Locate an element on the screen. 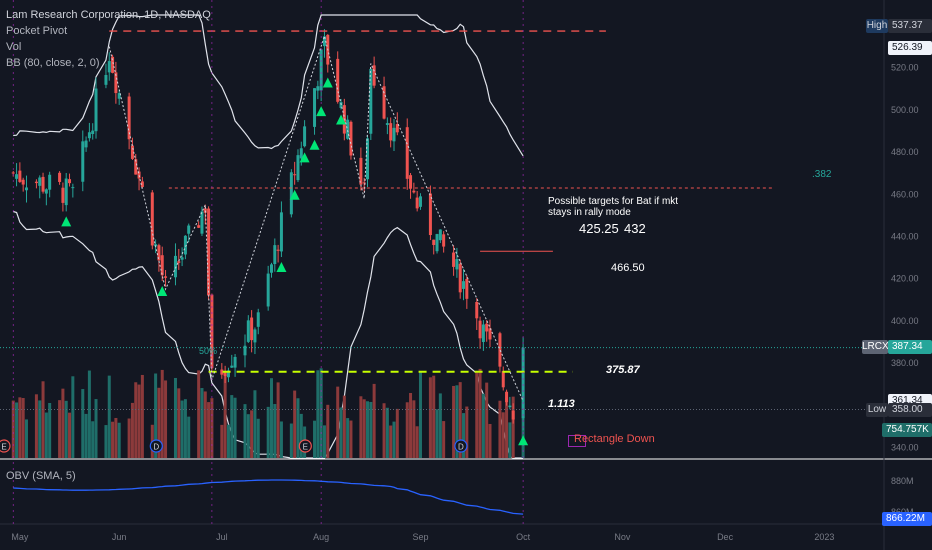 The width and height of the screenshot is (932, 550). time-tick: Nov is located at coordinates (622, 537).